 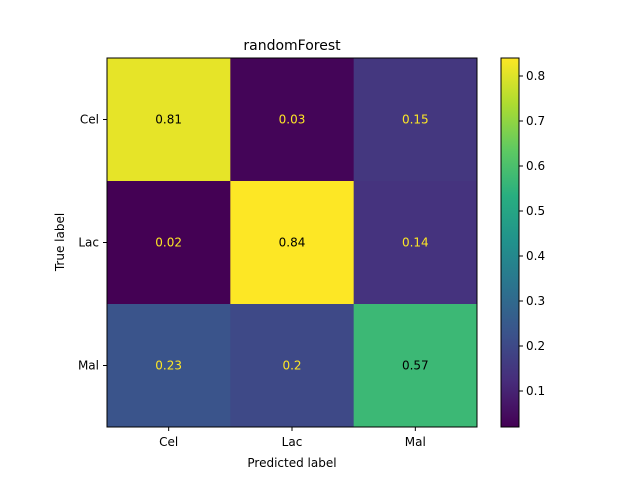 I want to click on colorbar, so click(x=510, y=242).